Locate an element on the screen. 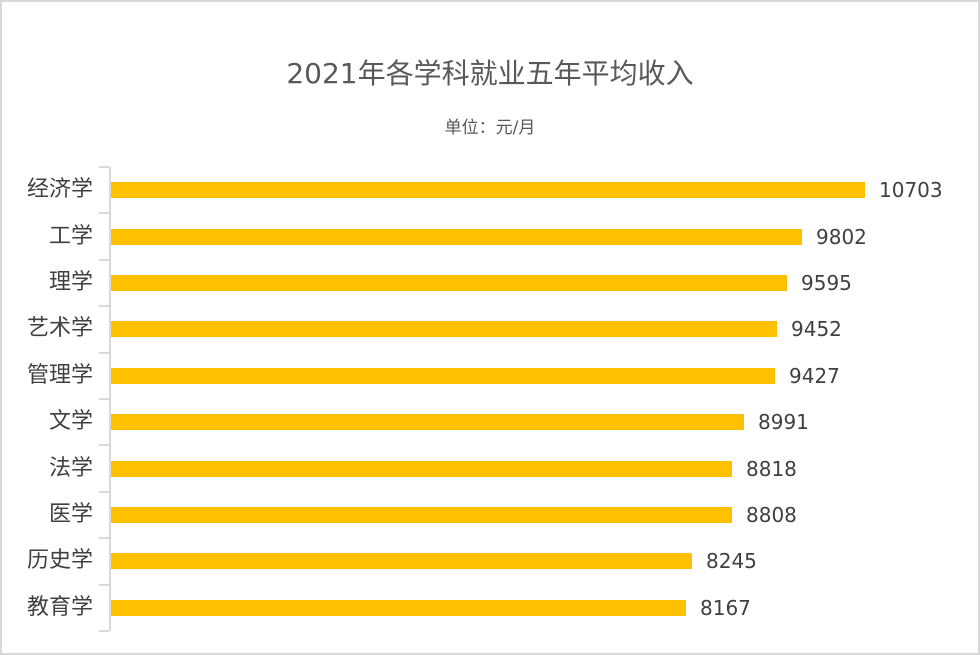 The image size is (980, 655). category-label: 工学 is located at coordinates (70, 236).